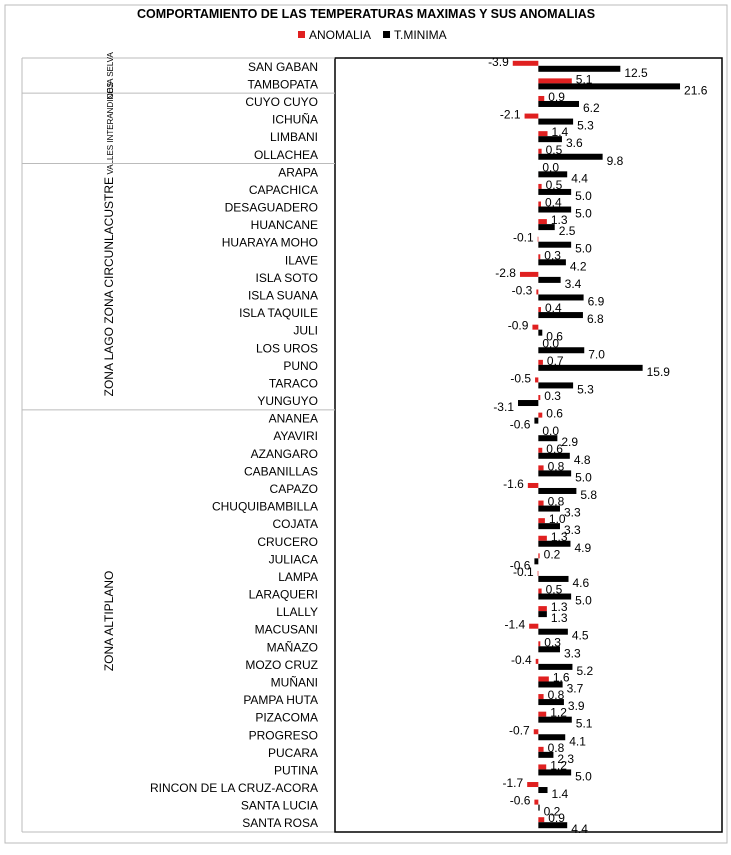 This screenshot has height=855, width=731. What do you see at coordinates (287, 278) in the screenshot?
I see `category-label: ISLA SOTO` at bounding box center [287, 278].